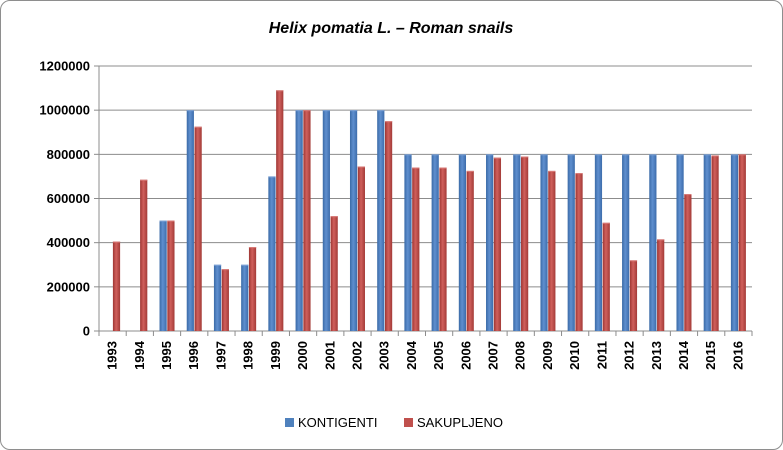  What do you see at coordinates (337, 422) in the screenshot?
I see `legend-label-kontigenti: KONTIGENTI` at bounding box center [337, 422].